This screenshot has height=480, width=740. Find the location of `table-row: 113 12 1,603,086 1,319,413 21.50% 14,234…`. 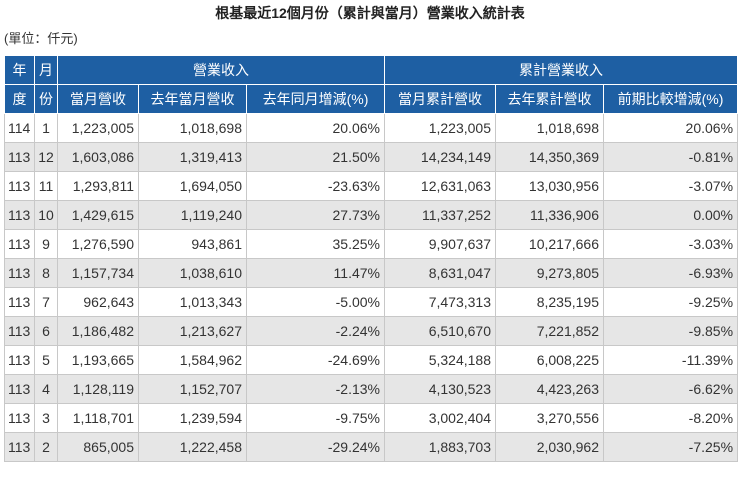

table-row: 113 12 1,603,086 1,319,413 21.50% 14,234… is located at coordinates (371, 157).